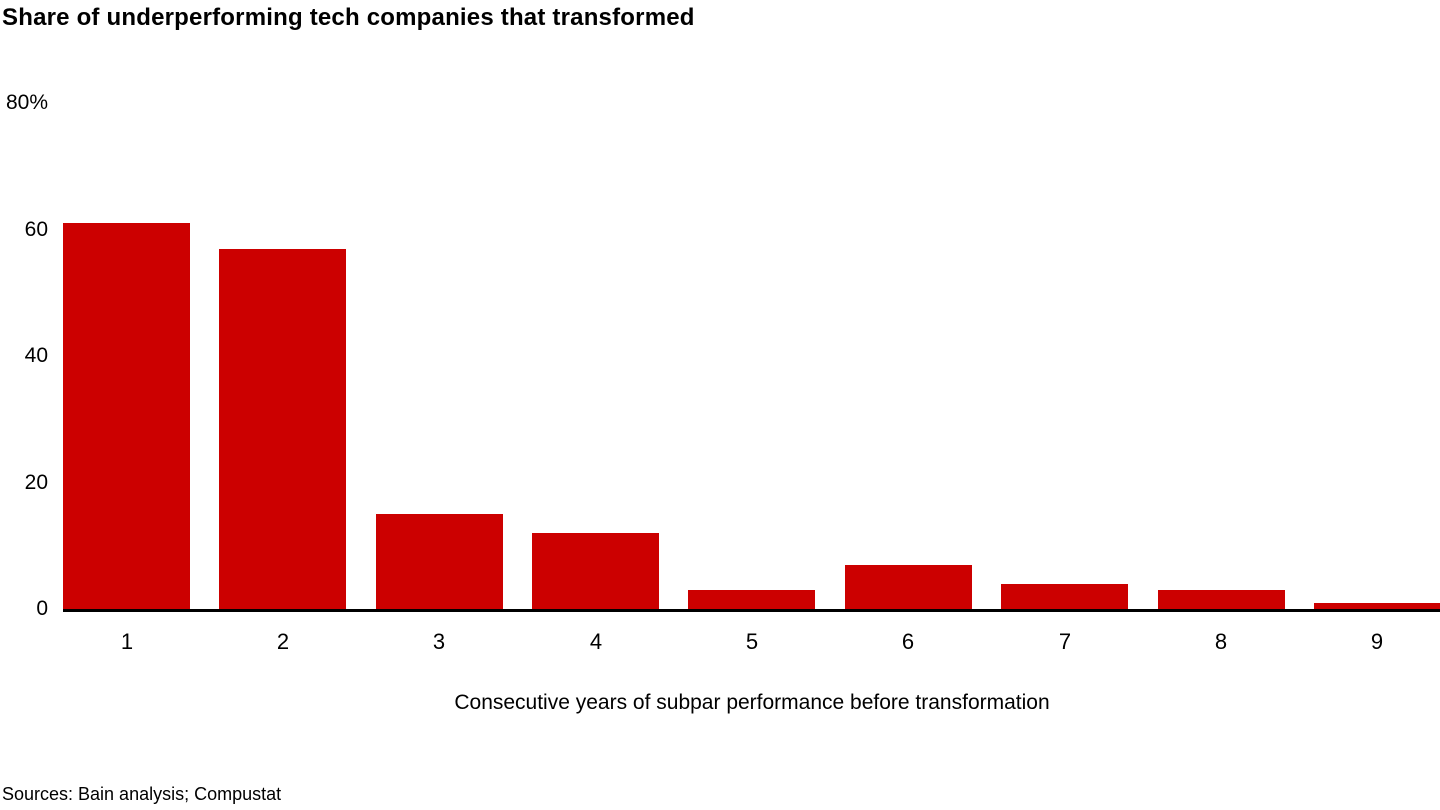  Describe the element at coordinates (283, 641) in the screenshot. I see `x-tick-label: 2` at that location.